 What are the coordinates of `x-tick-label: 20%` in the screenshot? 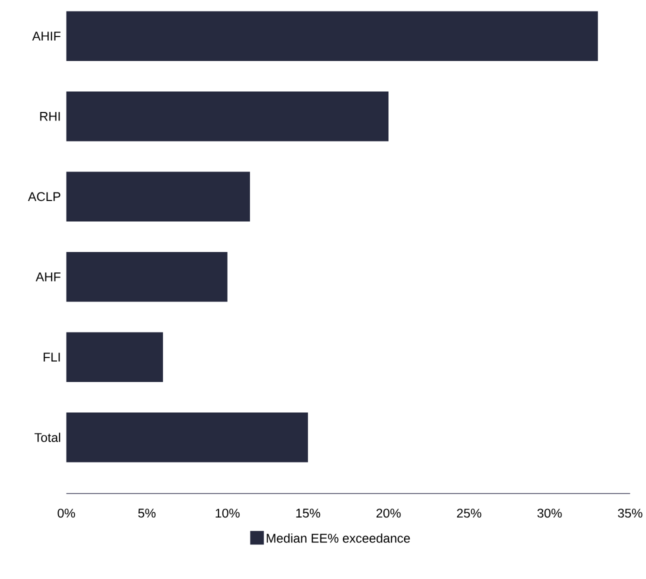 It's located at (388, 513).